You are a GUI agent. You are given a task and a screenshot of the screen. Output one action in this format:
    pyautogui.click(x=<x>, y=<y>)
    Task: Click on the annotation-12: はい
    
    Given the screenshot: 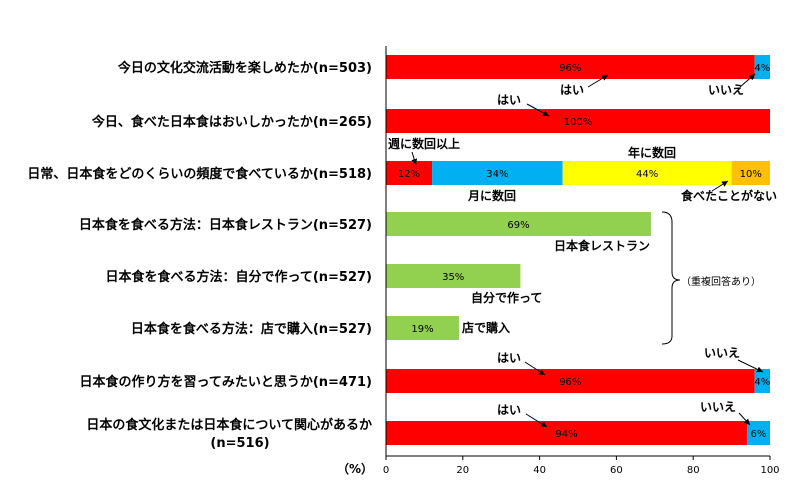 What is the action you would take?
    pyautogui.click(x=509, y=410)
    